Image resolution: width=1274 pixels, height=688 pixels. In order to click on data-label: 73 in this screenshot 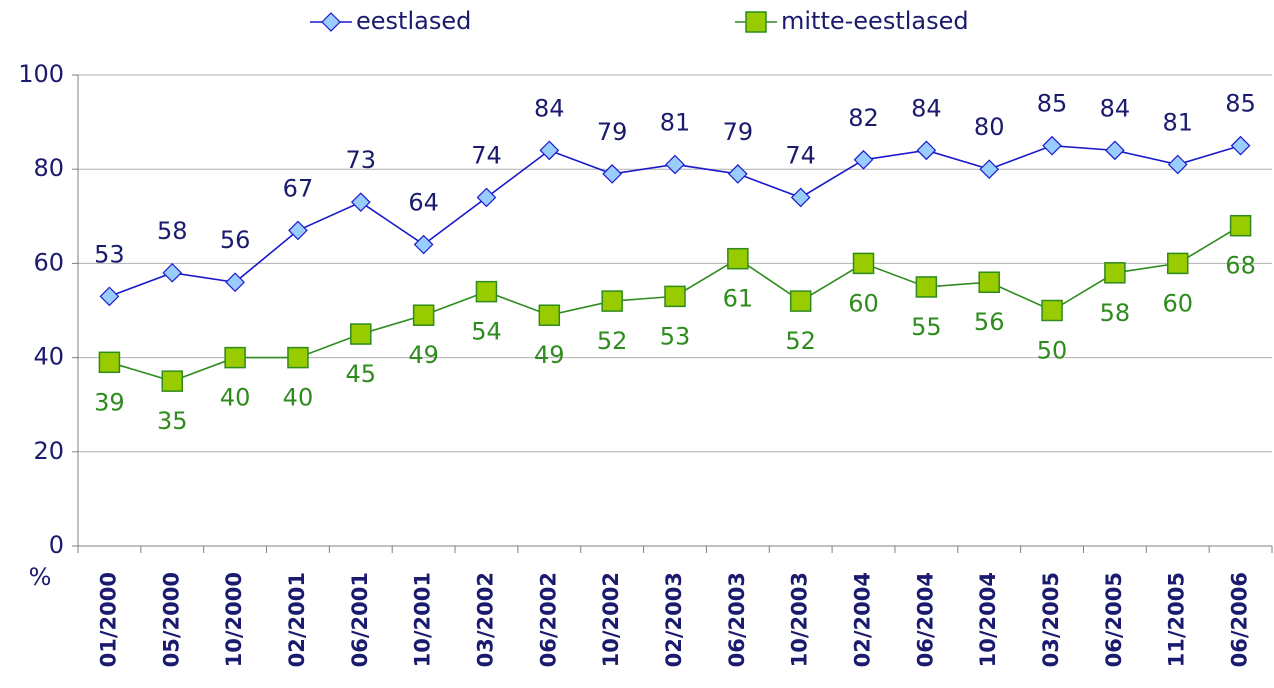, I will do `click(361, 160)`.